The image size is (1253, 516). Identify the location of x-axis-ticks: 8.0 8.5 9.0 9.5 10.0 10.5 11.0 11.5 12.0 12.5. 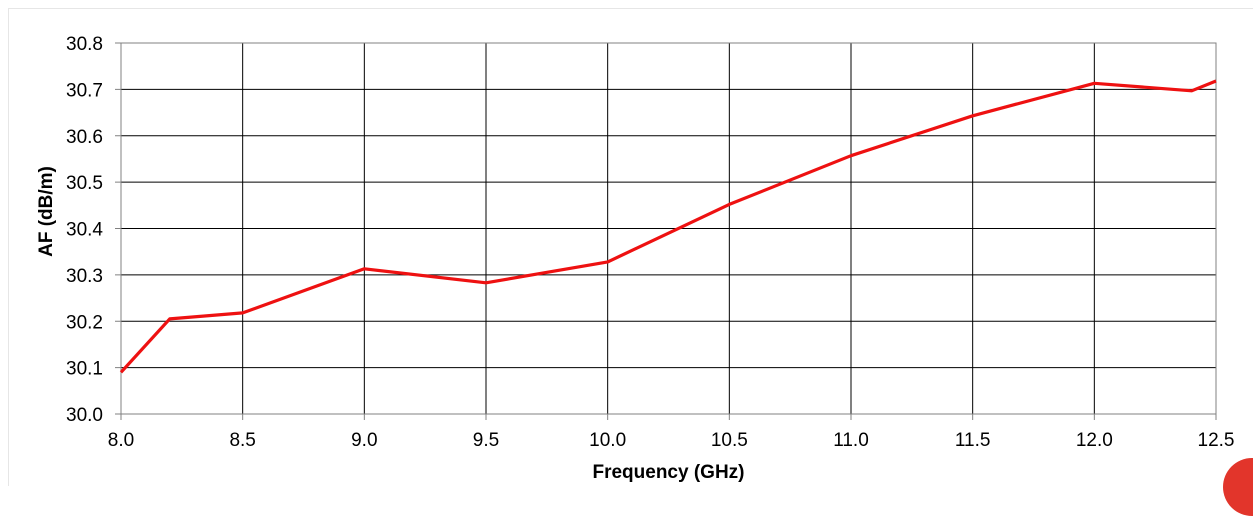
(671, 432).